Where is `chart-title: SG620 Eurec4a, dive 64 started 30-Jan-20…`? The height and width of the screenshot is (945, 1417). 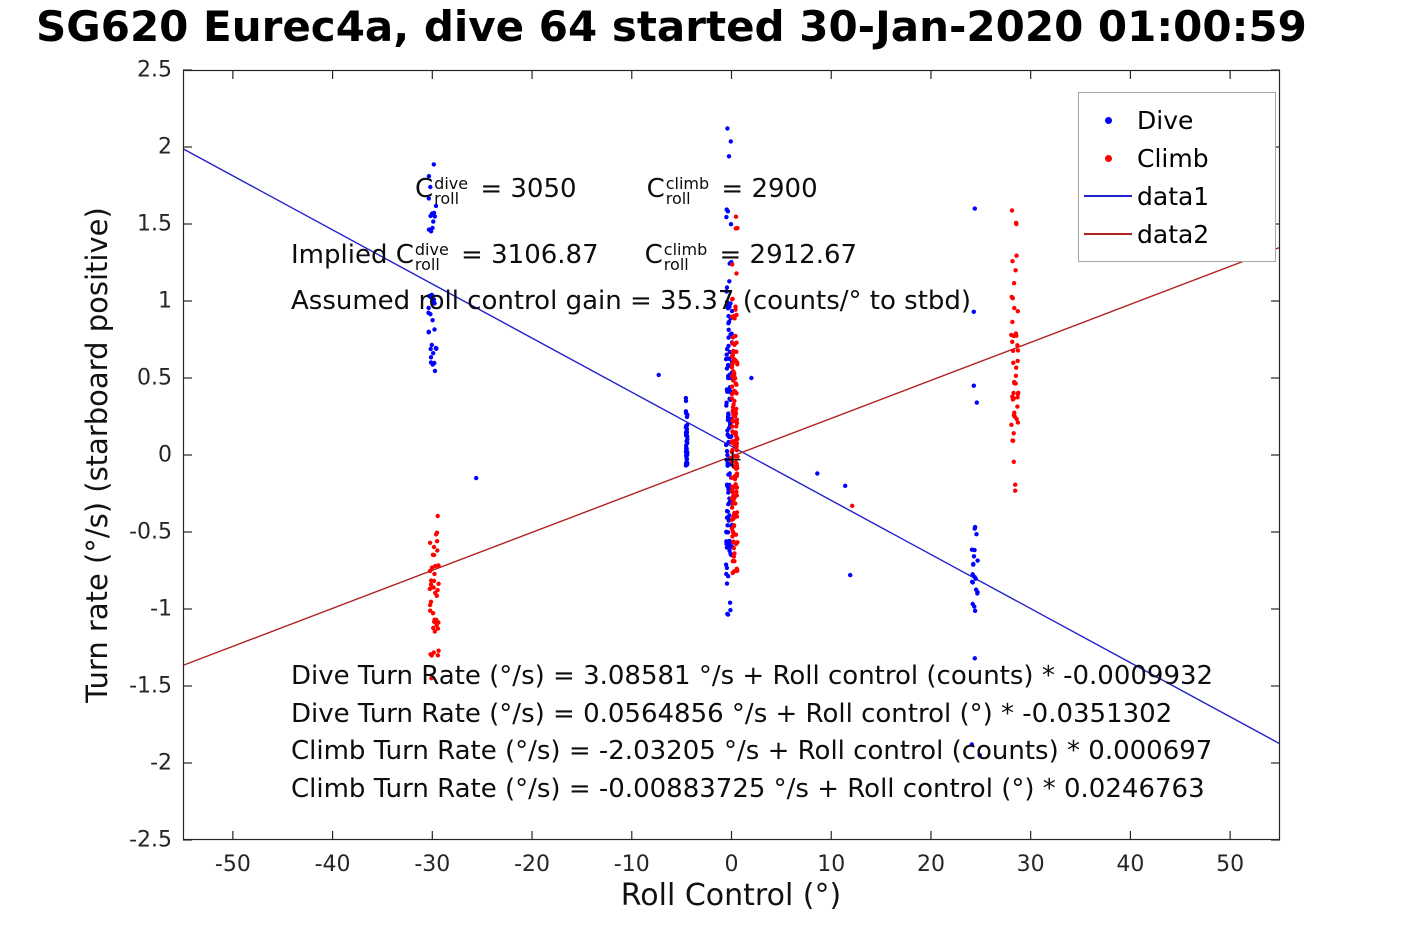 chart-title: SG620 Eurec4a, dive 64 started 30-Jan-20… is located at coordinates (671, 26).